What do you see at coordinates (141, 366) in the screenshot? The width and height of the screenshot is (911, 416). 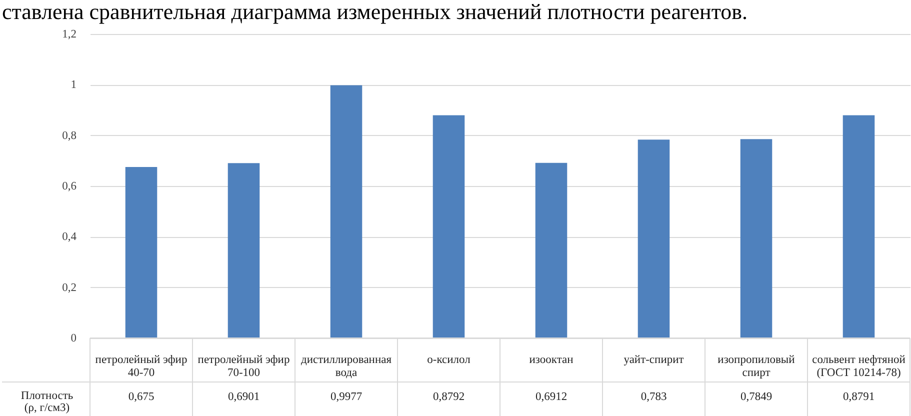 I see `x-tick-label: петролейный эфир 40-70` at bounding box center [141, 366].